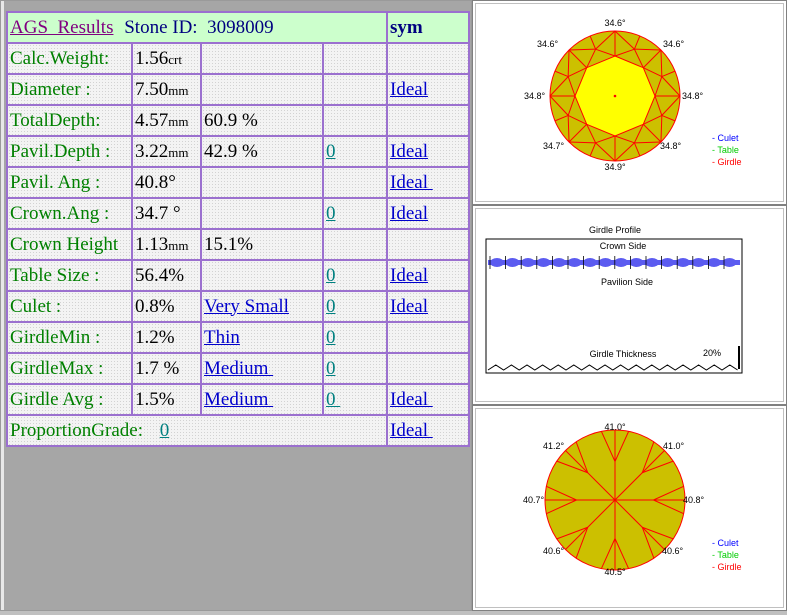 The height and width of the screenshot is (615, 787). Describe the element at coordinates (612, 367) in the screenshot. I see `girdle-thickness-trace` at that location.